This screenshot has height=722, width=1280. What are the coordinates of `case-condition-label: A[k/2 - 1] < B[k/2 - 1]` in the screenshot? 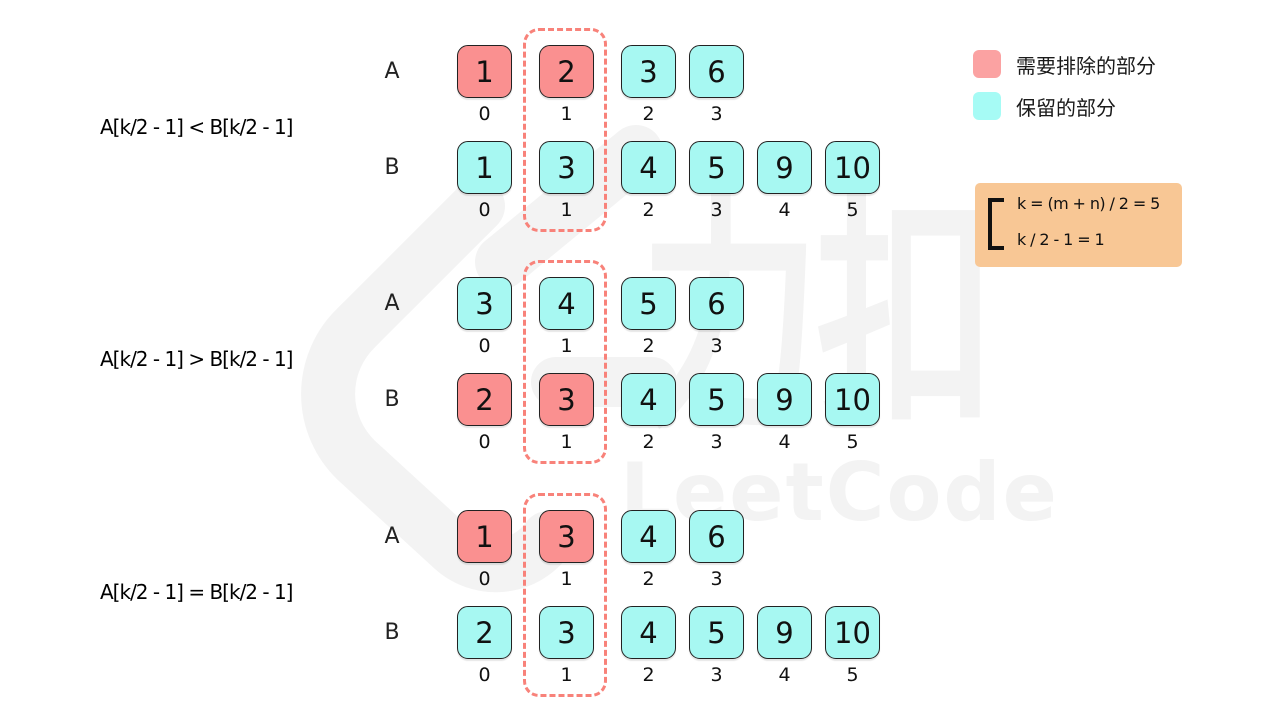 It's located at (196, 127).